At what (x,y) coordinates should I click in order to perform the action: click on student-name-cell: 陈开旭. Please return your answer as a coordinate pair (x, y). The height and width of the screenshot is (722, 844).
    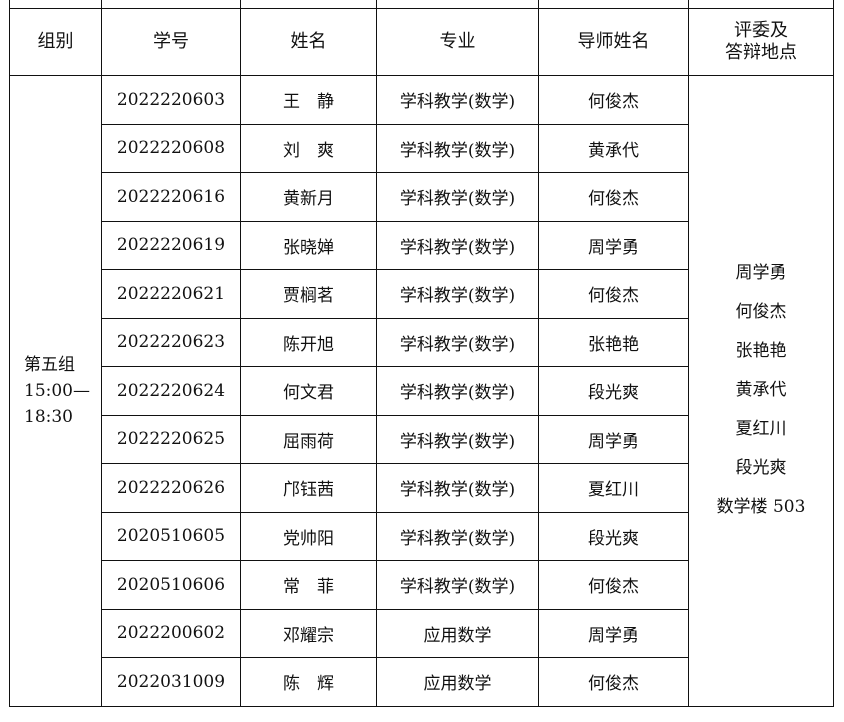
    Looking at the image, I should click on (308, 342).